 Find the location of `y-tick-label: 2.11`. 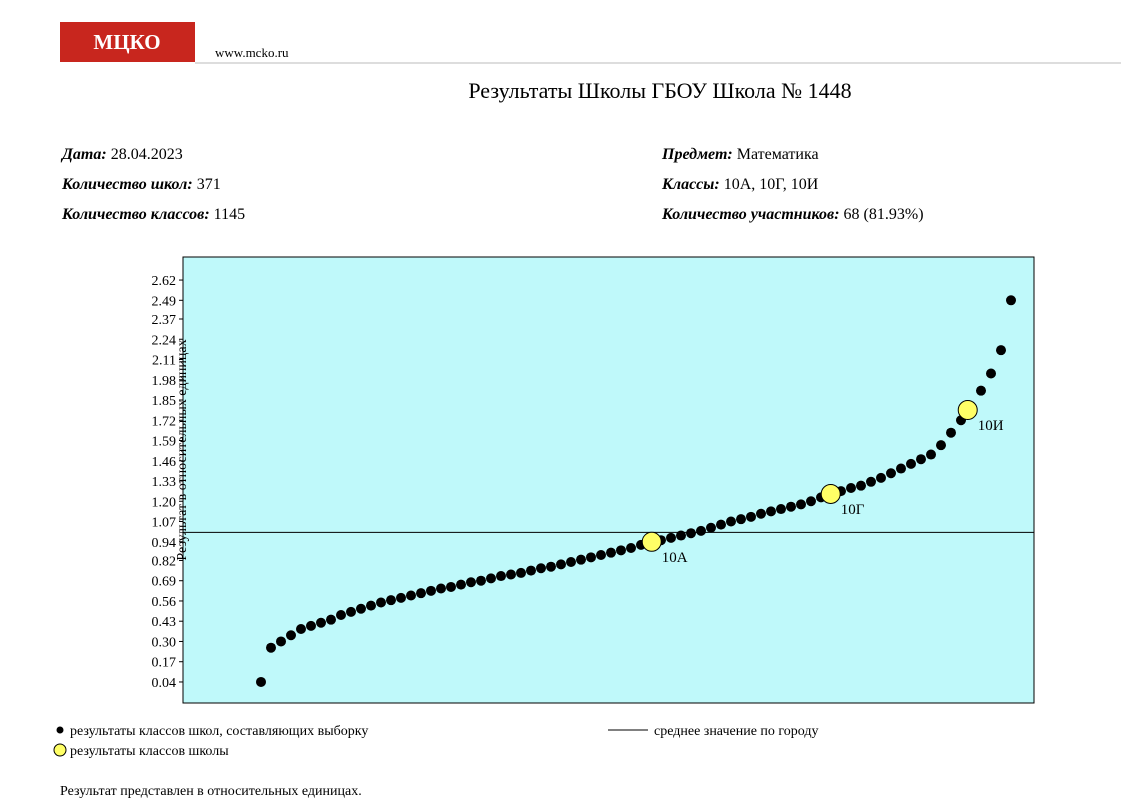

y-tick-label: 2.11 is located at coordinates (164, 361).